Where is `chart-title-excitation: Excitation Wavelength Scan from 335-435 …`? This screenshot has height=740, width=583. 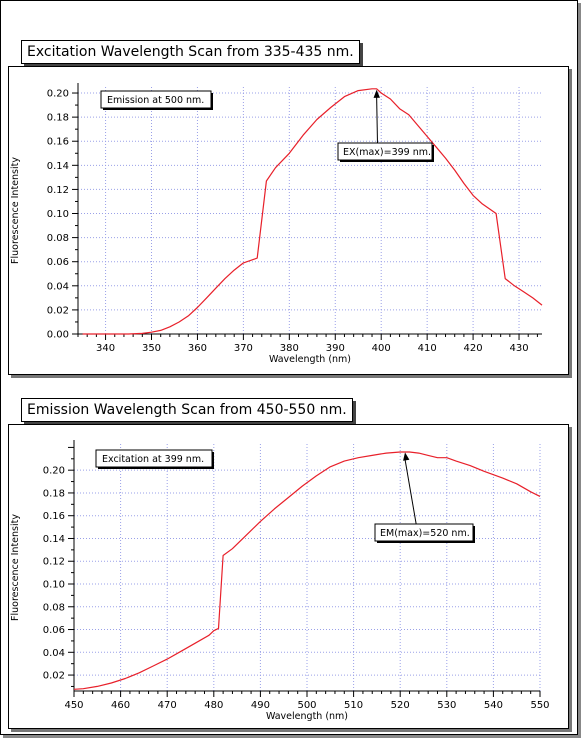
chart-title-excitation: Excitation Wavelength Scan from 335-435 … is located at coordinates (190, 52).